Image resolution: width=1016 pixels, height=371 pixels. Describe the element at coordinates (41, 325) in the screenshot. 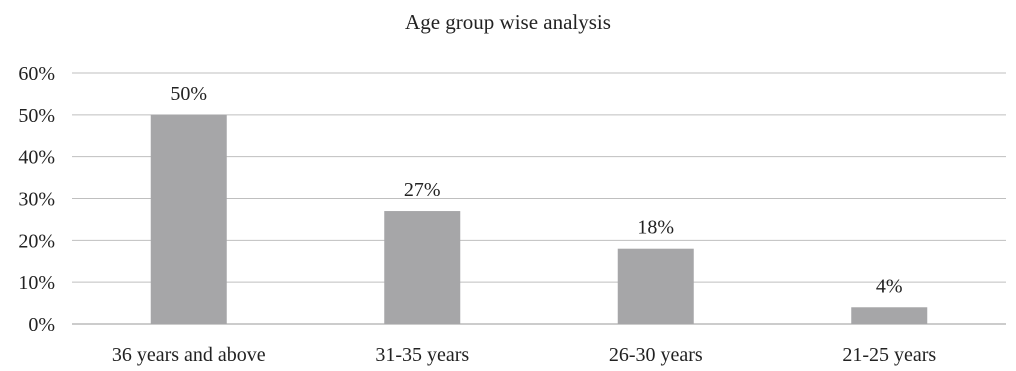

I see `y-tick-label: 0%` at that location.